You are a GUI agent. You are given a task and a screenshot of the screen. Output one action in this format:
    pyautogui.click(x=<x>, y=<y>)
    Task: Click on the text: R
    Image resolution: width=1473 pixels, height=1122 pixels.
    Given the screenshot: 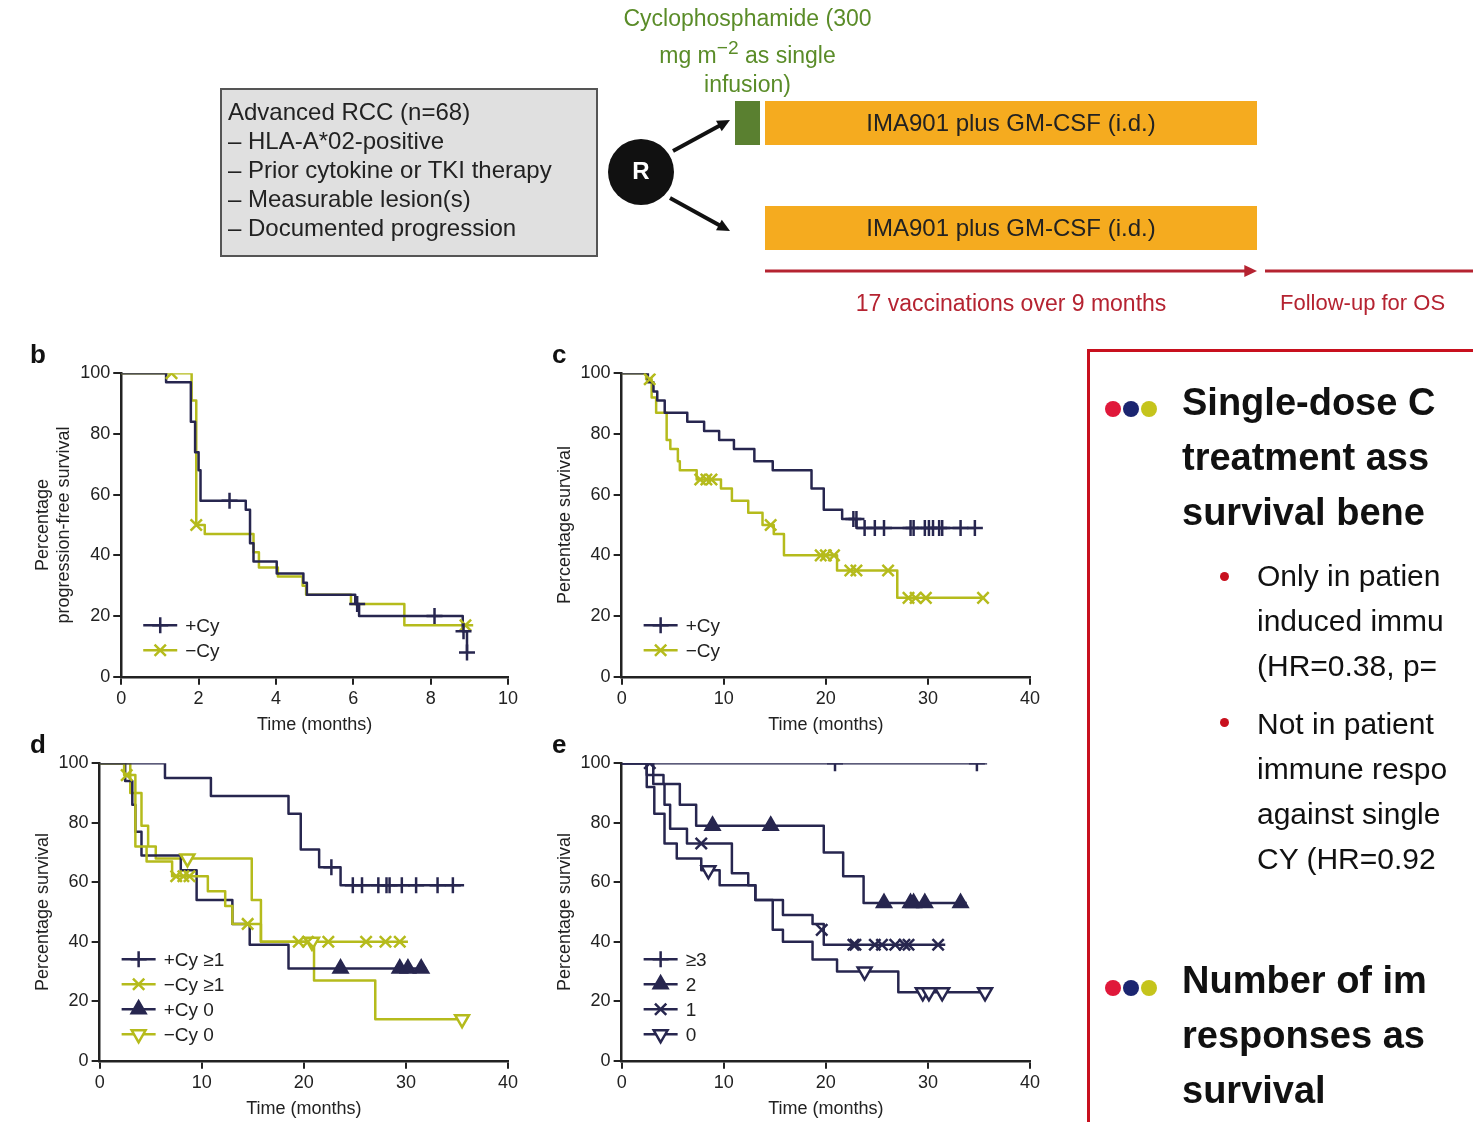 What is the action you would take?
    pyautogui.click(x=641, y=171)
    